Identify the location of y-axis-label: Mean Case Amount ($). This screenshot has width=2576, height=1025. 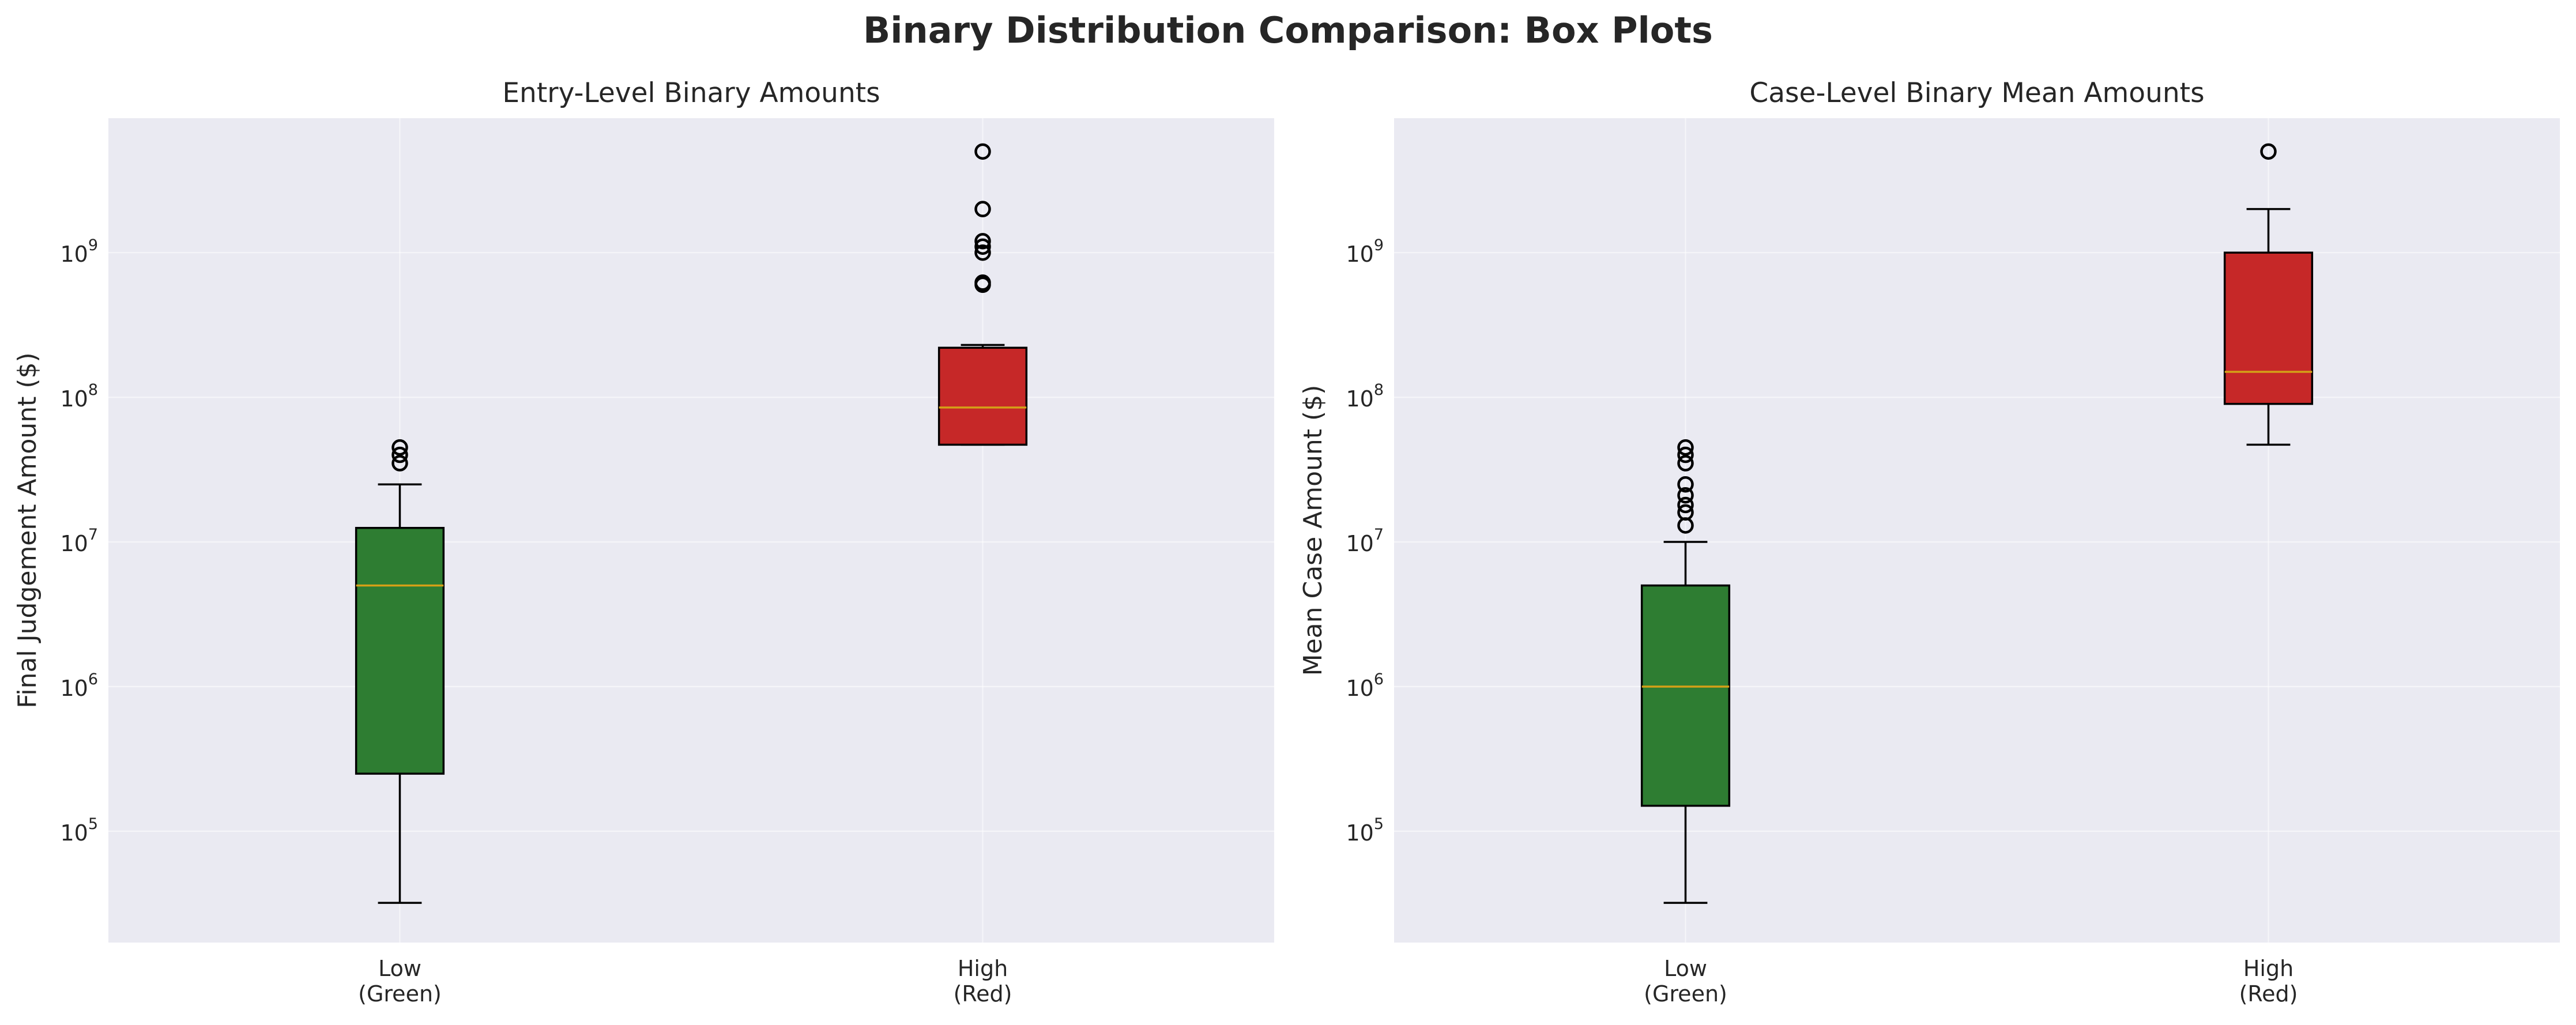
(1313, 530).